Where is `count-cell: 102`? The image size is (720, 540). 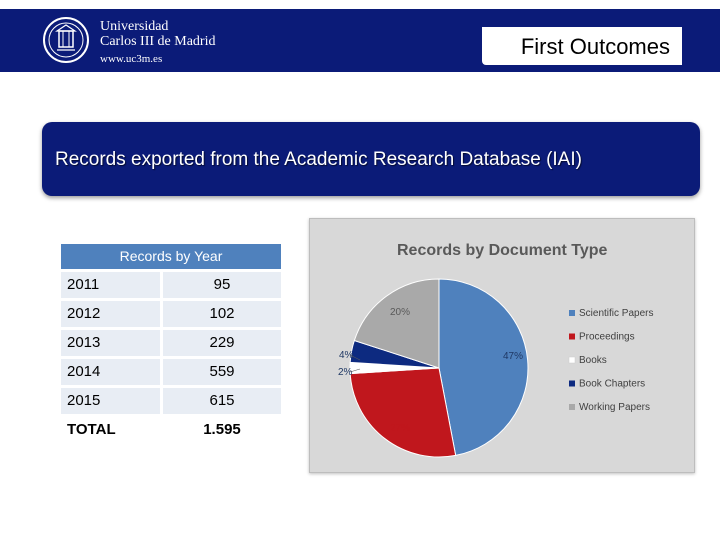
count-cell: 102 is located at coordinates (222, 314).